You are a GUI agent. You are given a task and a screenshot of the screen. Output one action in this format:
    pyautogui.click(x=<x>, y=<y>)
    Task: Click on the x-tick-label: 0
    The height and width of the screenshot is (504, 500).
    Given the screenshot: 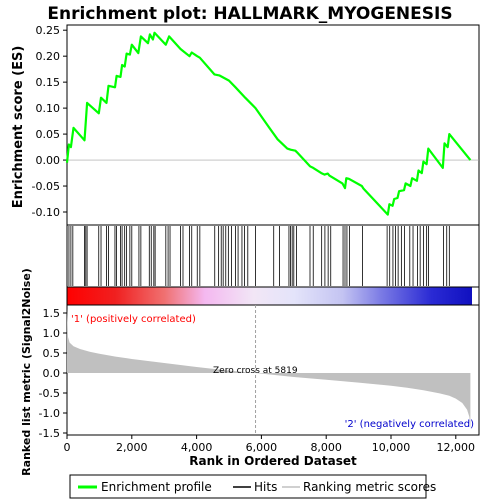 What is the action you would take?
    pyautogui.click(x=67, y=447)
    